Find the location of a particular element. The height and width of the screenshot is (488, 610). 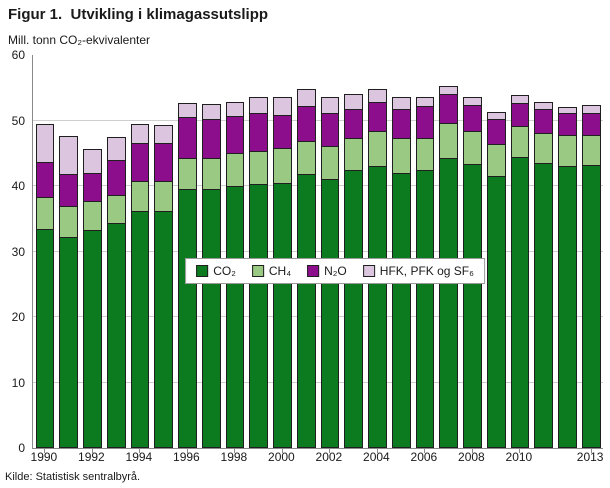

legend-item: CO₂ is located at coordinates (216, 271).